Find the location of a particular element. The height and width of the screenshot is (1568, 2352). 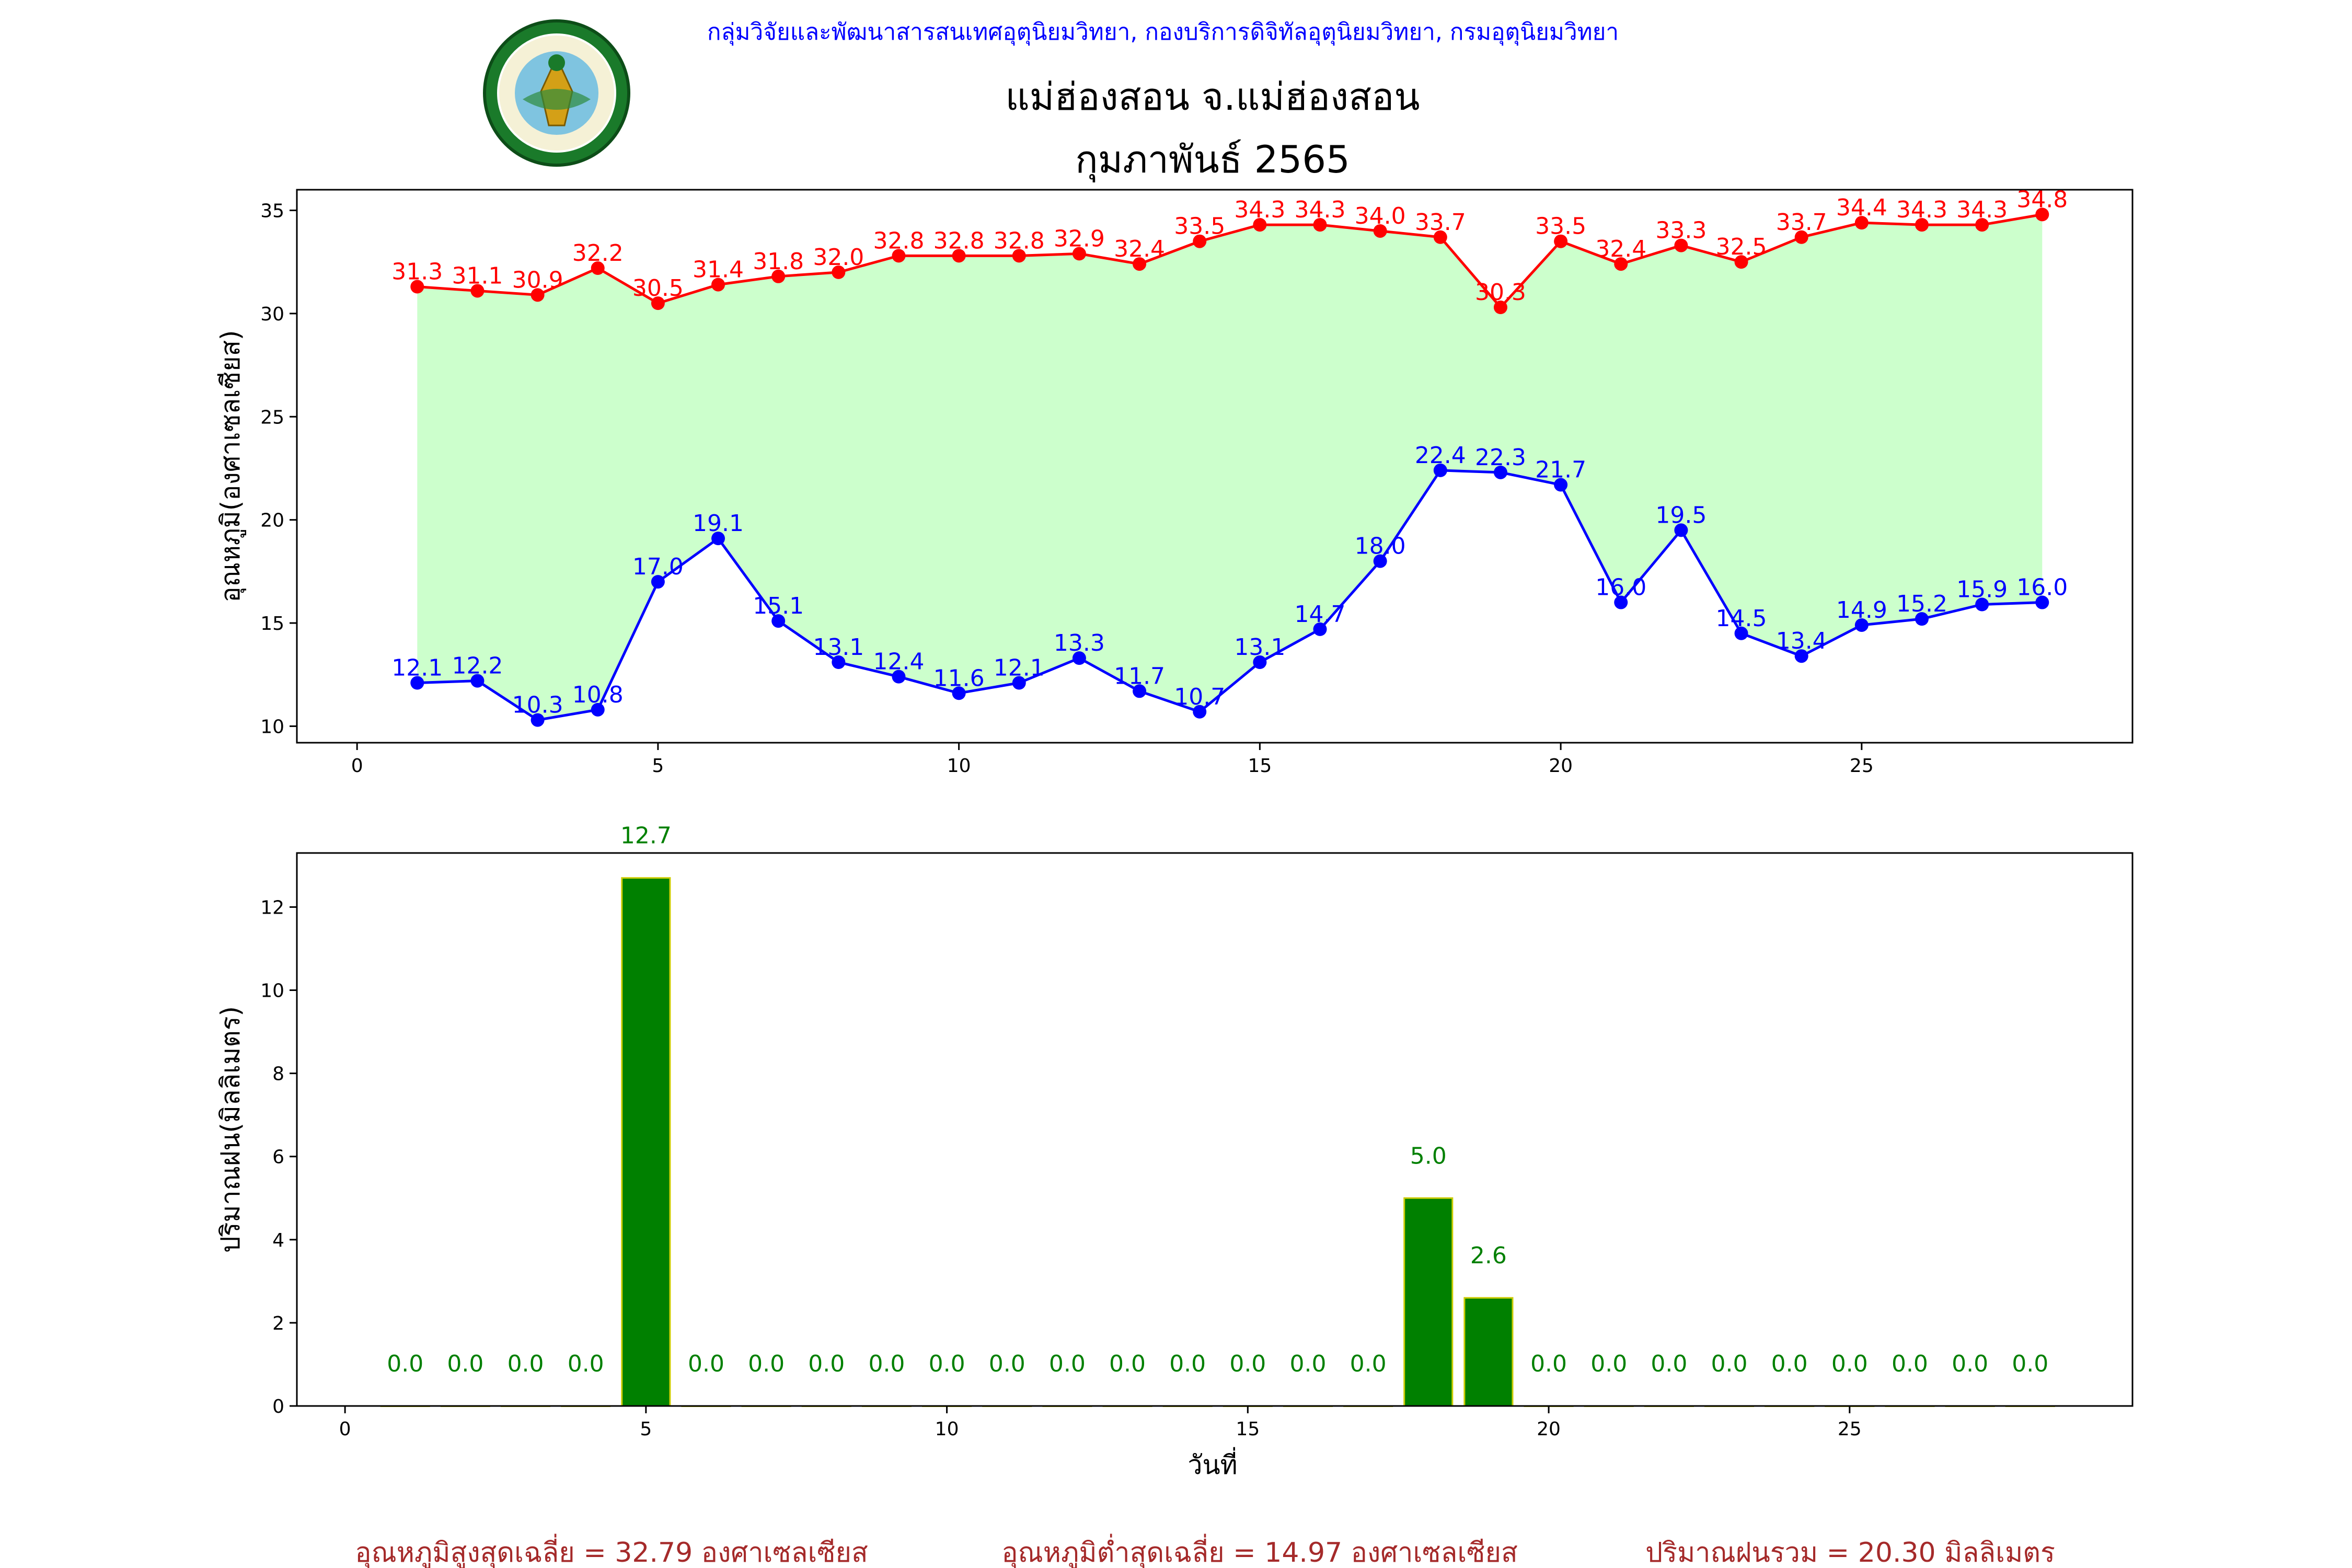

max-temperature-line is located at coordinates (1230, 261).